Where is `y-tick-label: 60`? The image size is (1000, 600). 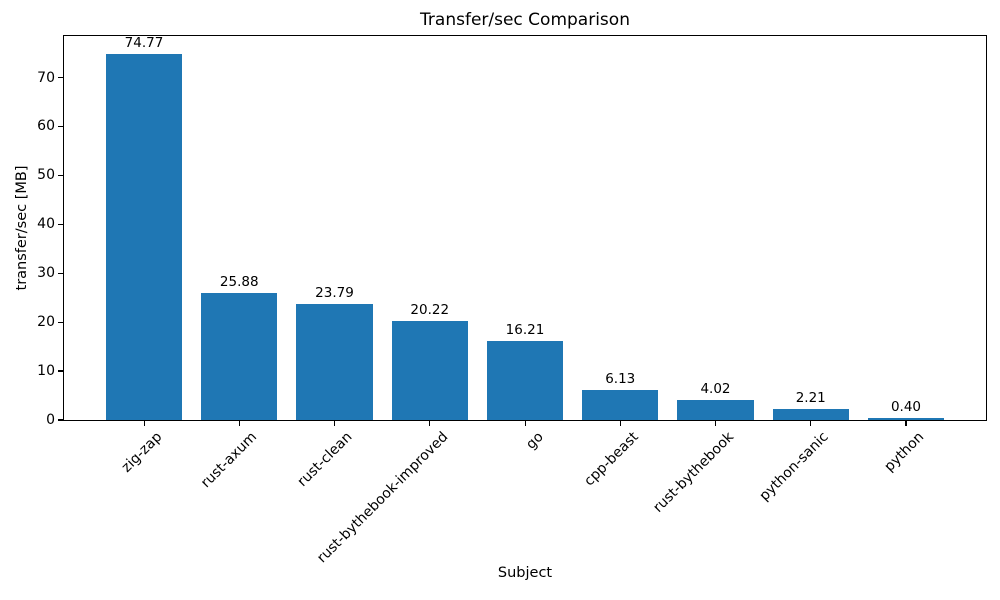
y-tick-label: 60 is located at coordinates (46, 126).